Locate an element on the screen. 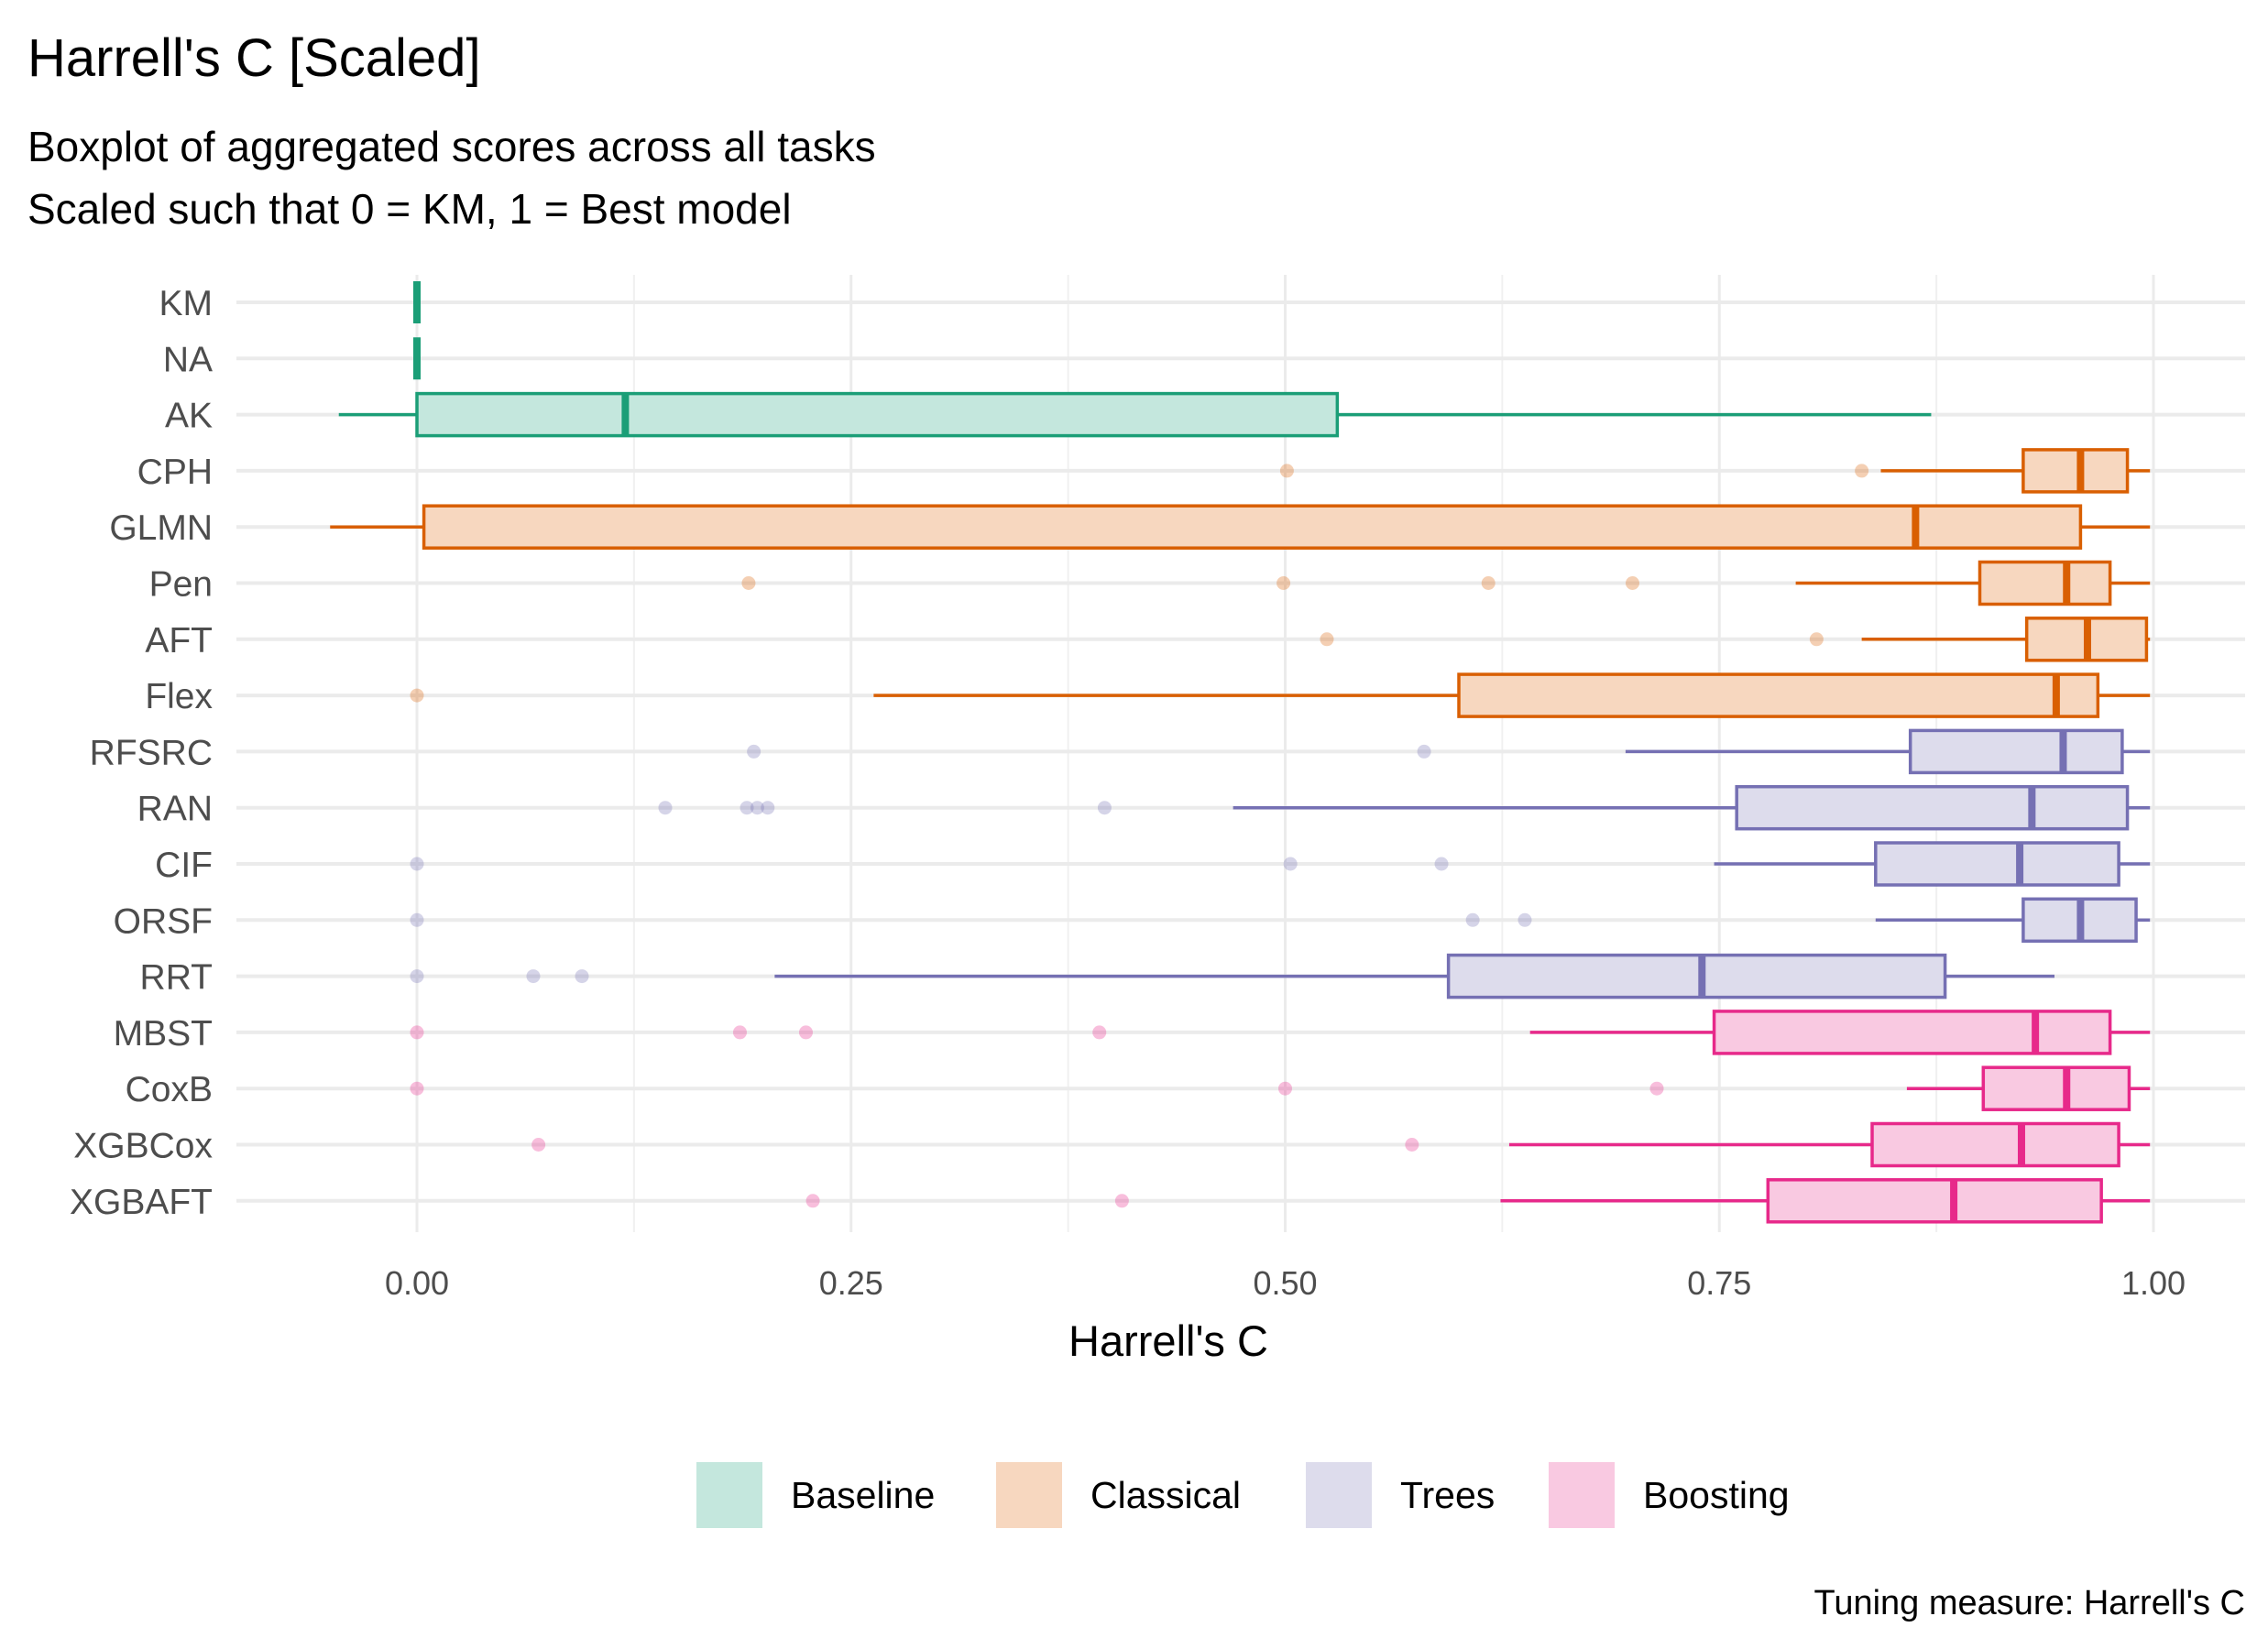  y-label-KM: KM is located at coordinates (186, 303).